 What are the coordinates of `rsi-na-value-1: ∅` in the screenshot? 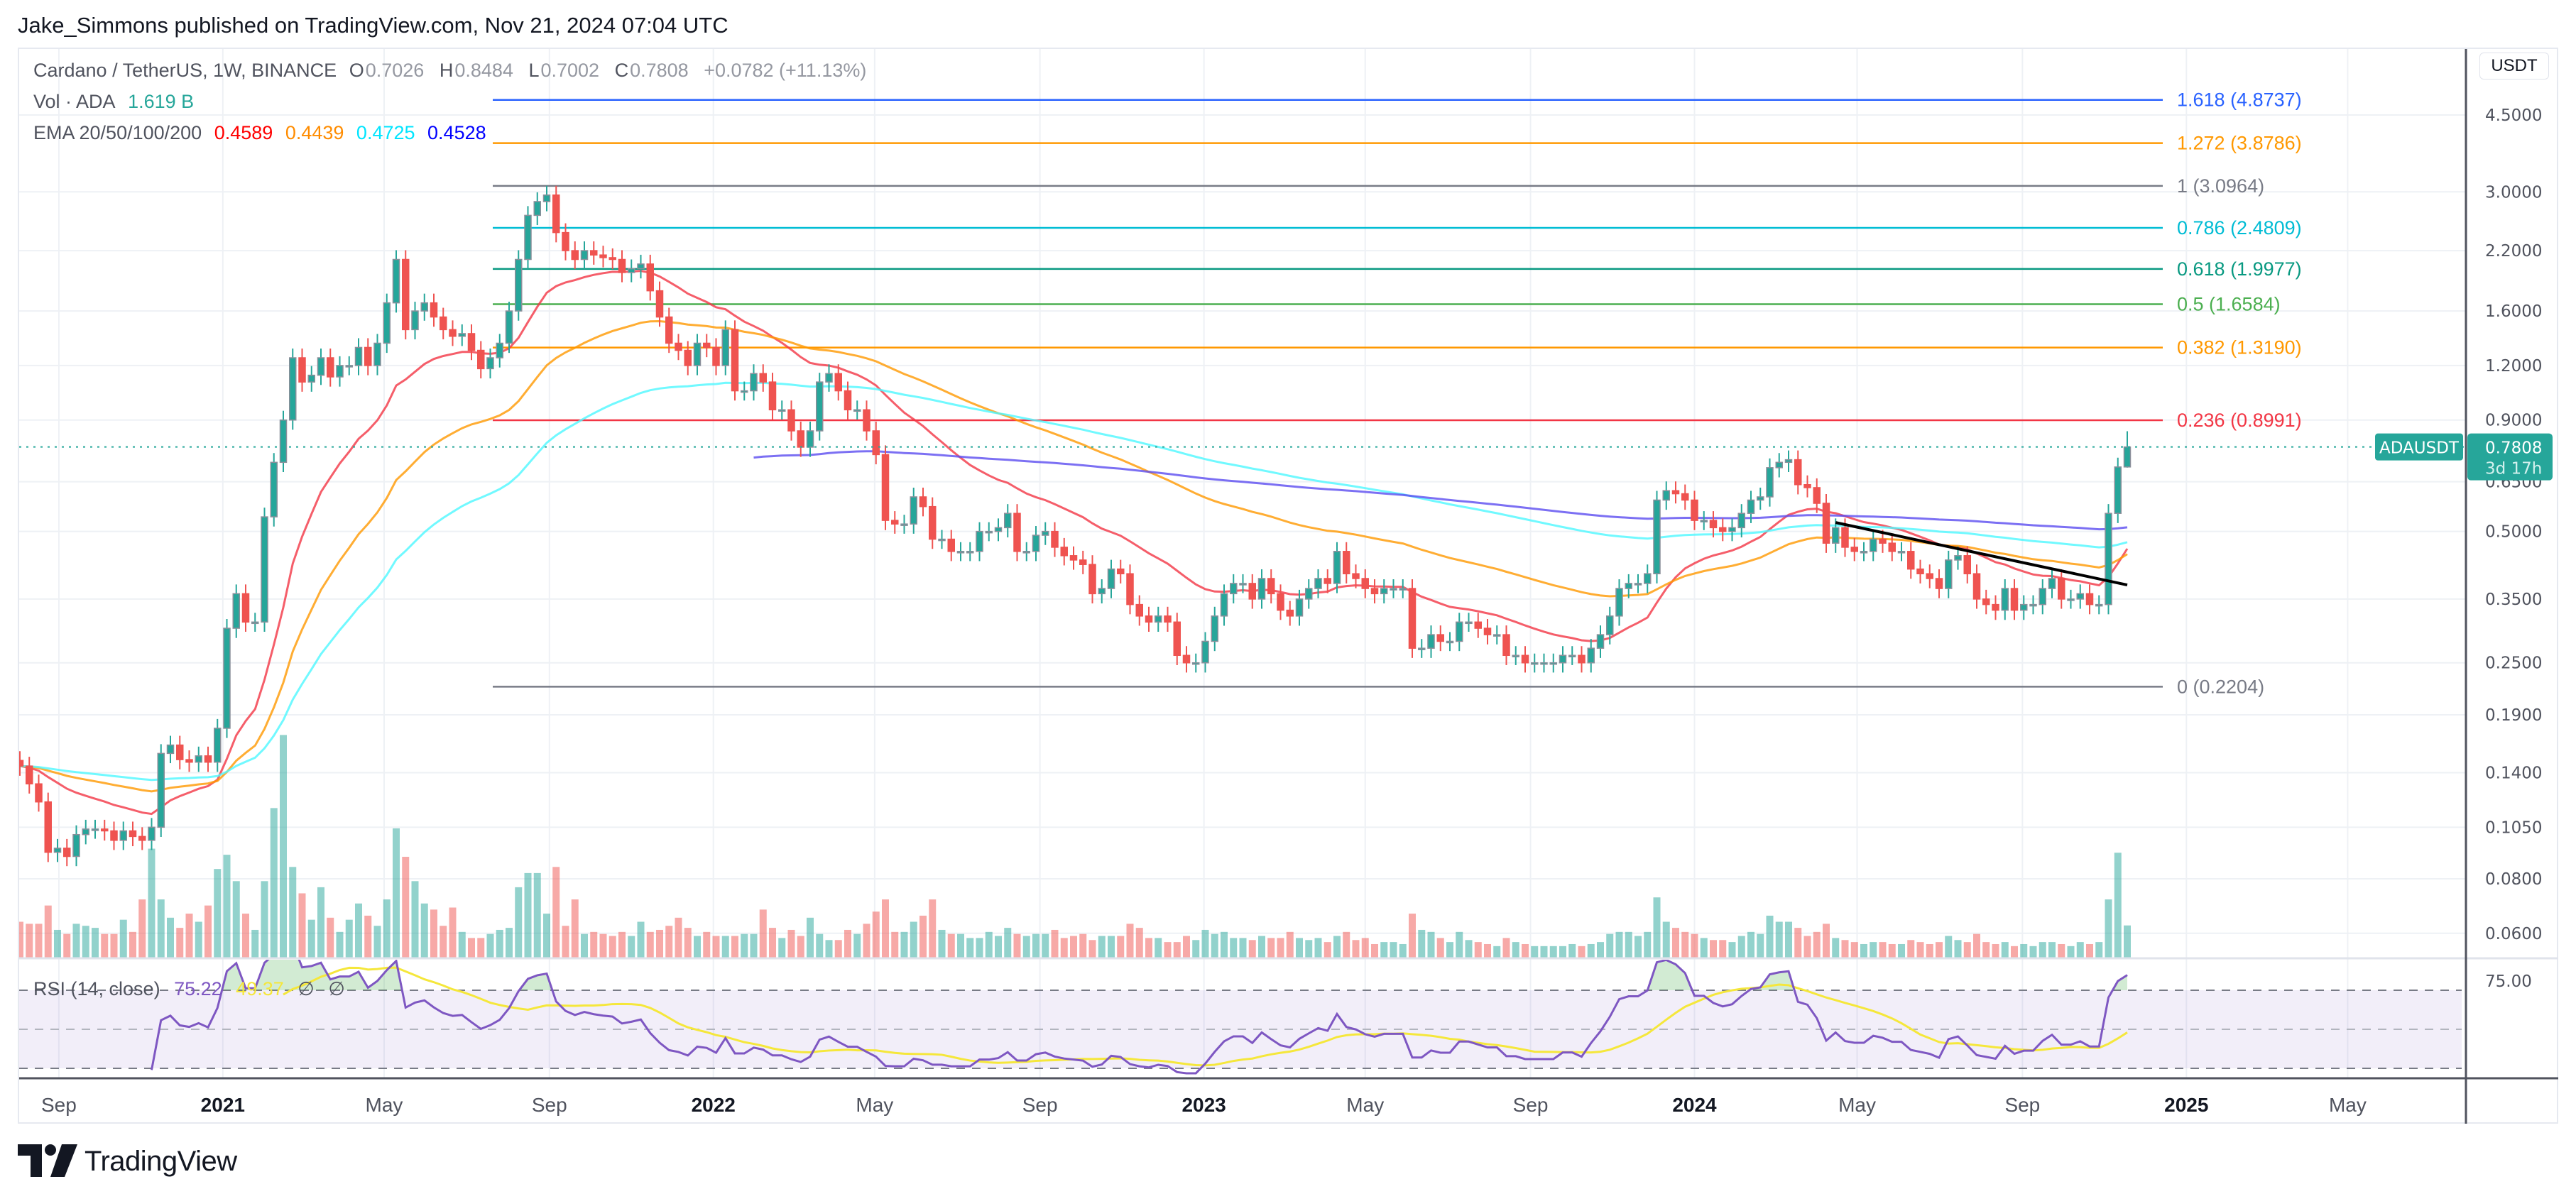 It's located at (306, 988).